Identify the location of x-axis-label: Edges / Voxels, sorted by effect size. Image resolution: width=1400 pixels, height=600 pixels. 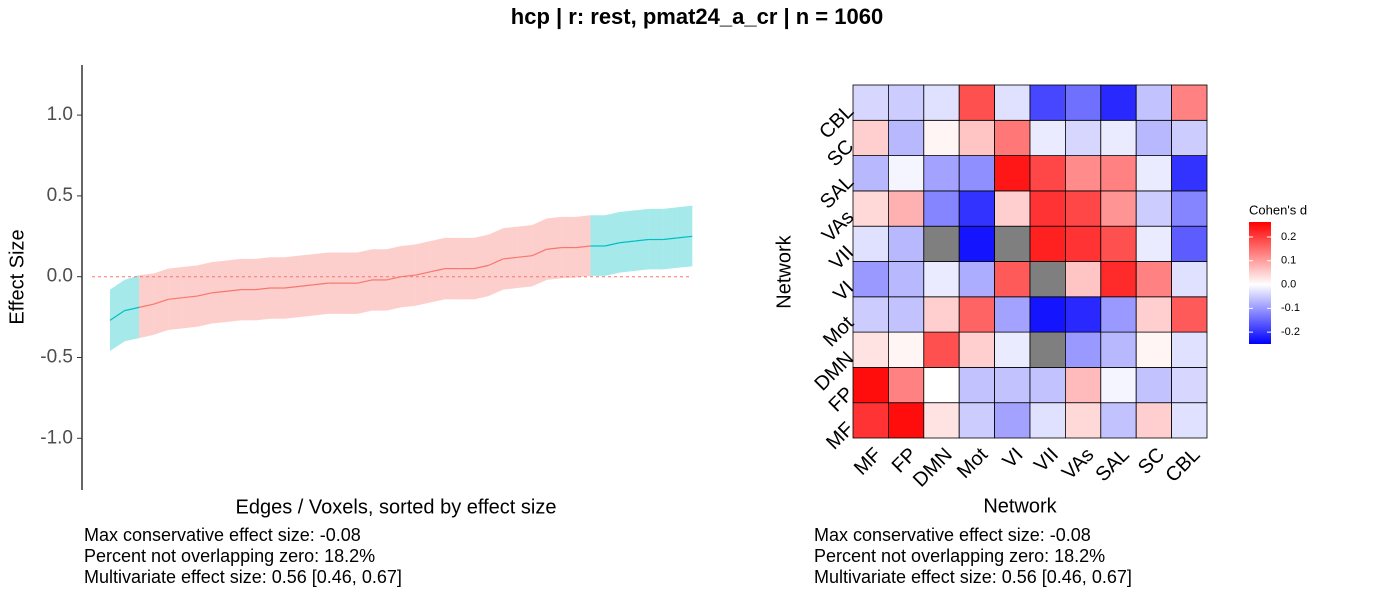
(396, 507).